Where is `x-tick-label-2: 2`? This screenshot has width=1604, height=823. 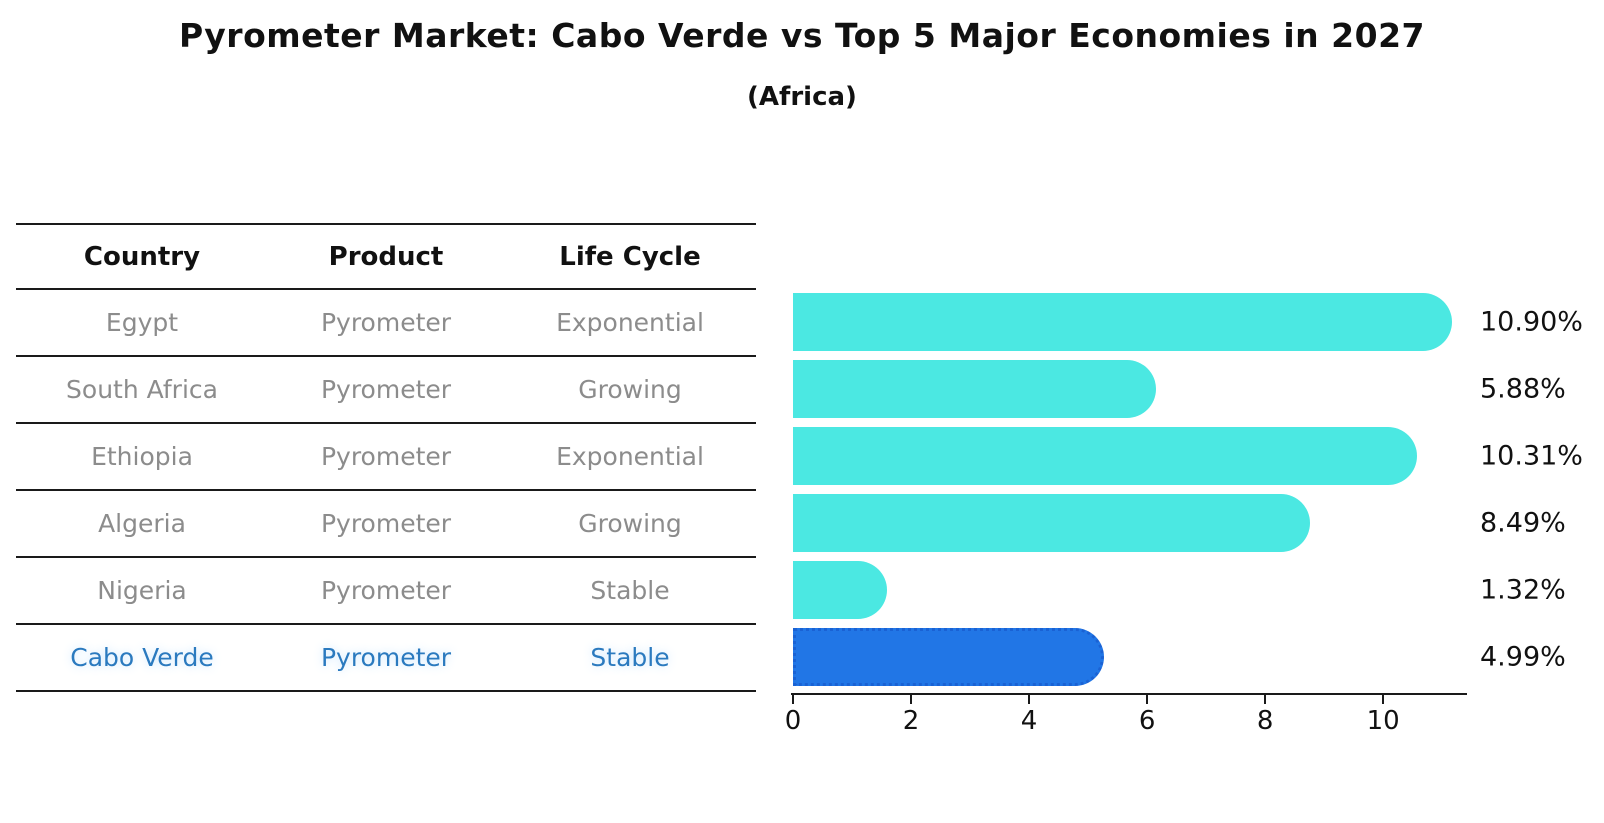 x-tick-label-2: 2 is located at coordinates (911, 721).